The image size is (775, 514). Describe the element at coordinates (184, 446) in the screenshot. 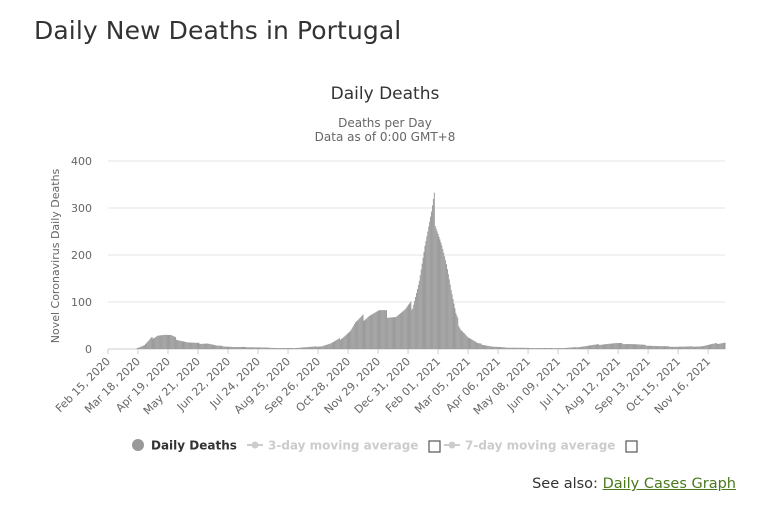

I see `legend-item: Daily Deaths` at that location.